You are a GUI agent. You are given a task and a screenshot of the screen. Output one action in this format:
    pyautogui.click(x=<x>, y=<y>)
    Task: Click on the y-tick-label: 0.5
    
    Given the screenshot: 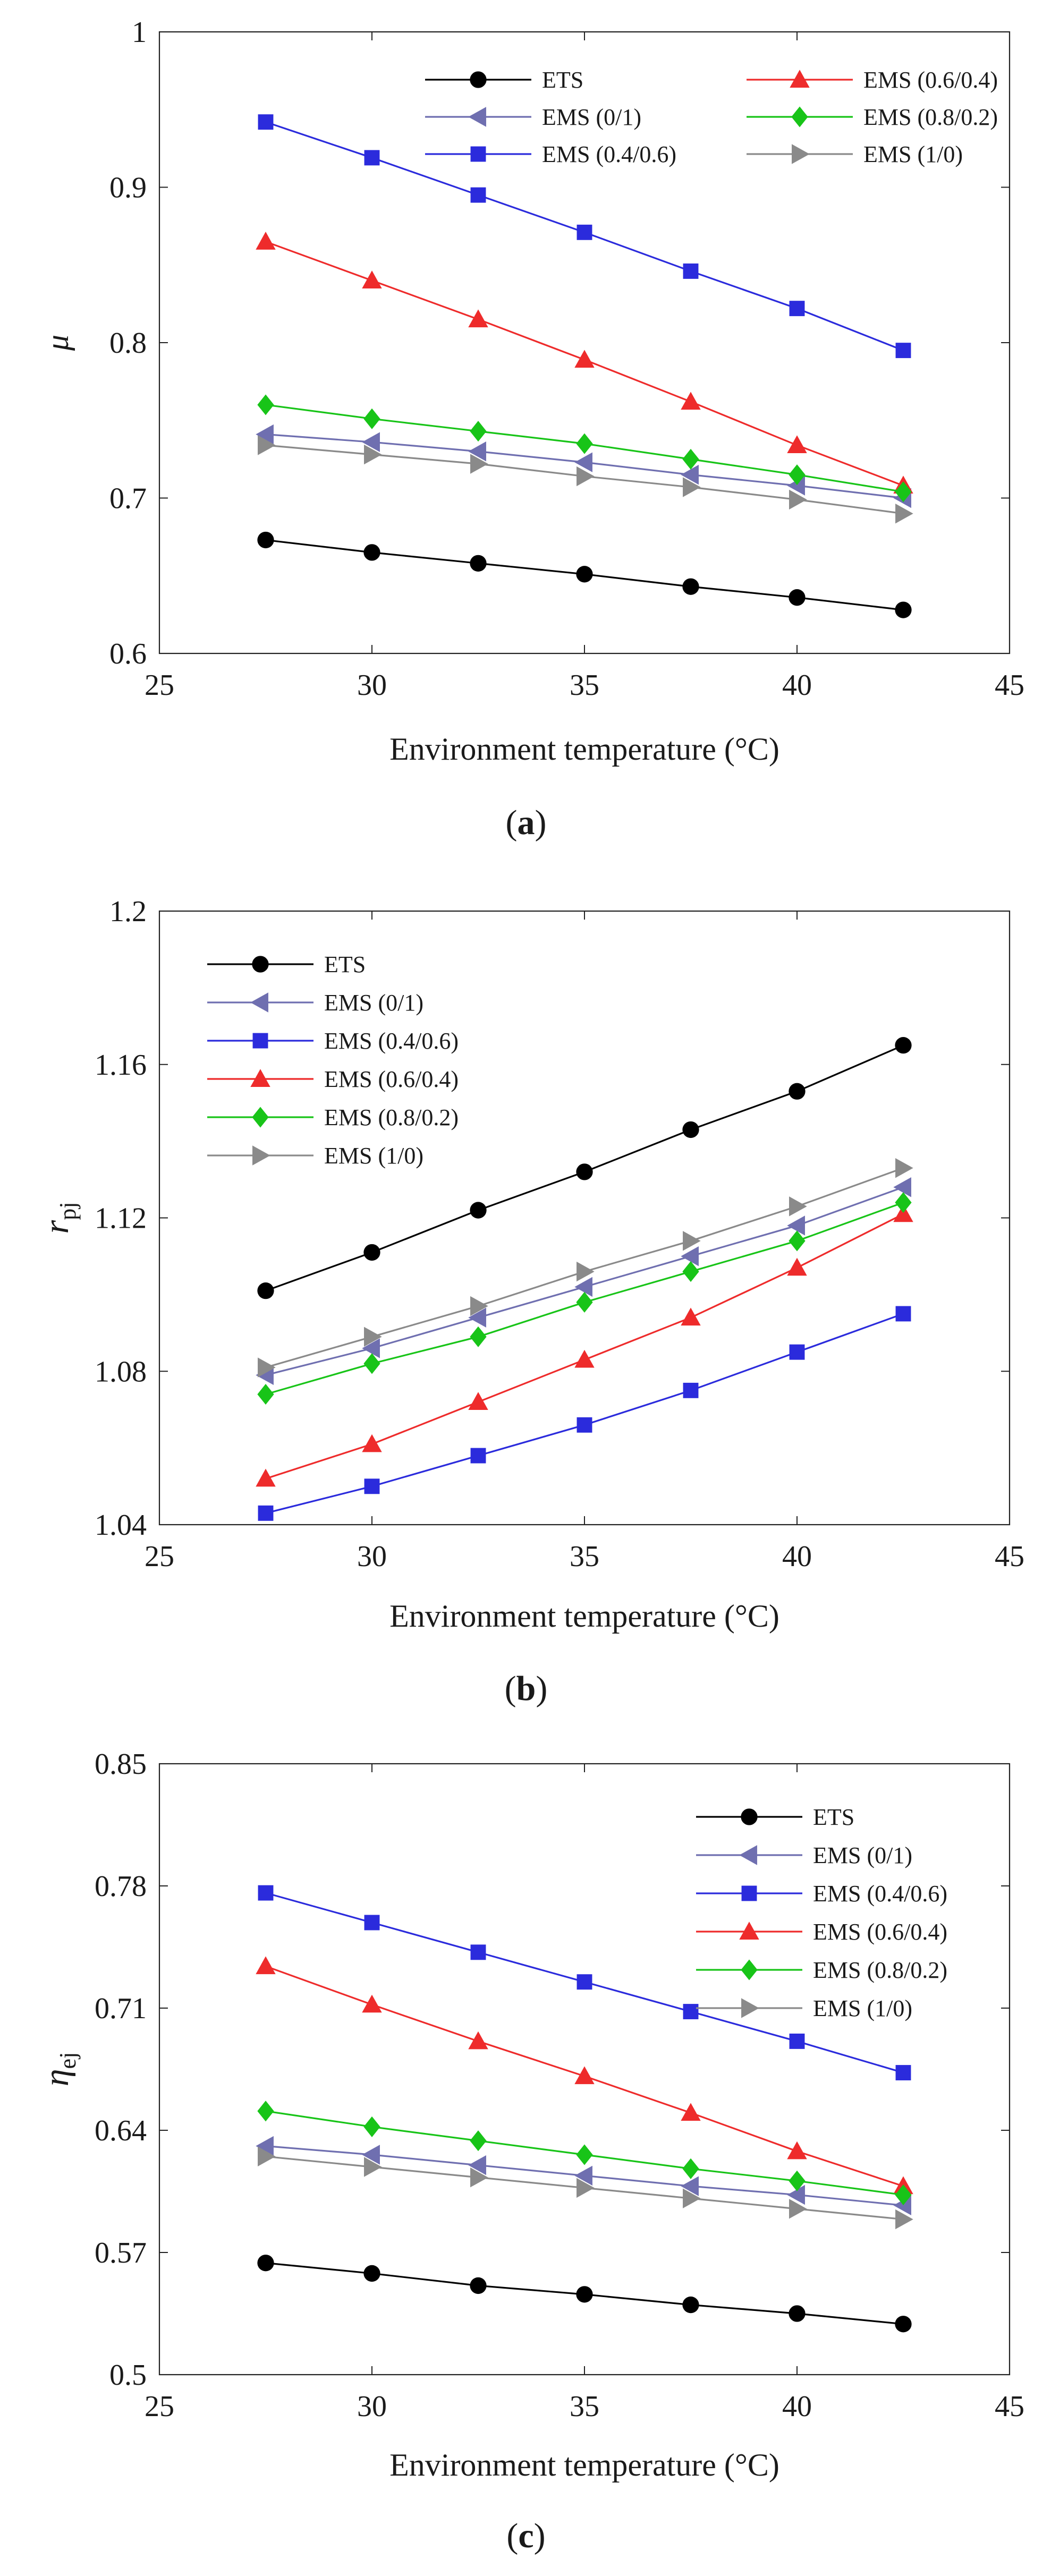 What is the action you would take?
    pyautogui.click(x=128, y=2375)
    